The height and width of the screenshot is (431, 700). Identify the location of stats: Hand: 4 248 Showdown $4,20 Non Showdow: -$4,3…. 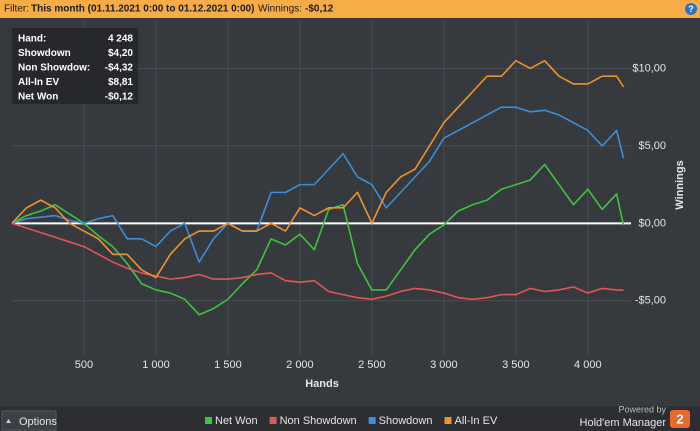
(75, 68).